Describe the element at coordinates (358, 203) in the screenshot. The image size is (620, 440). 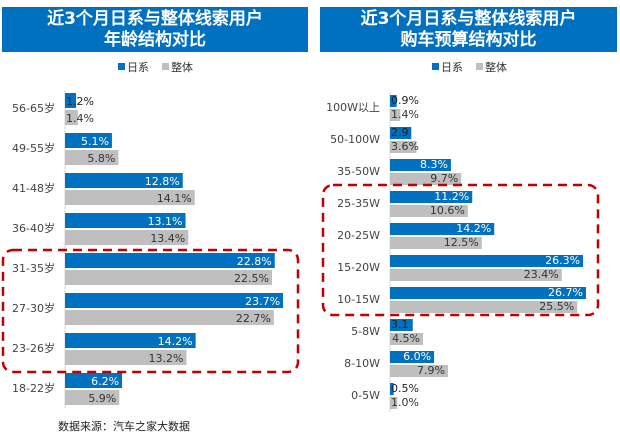
I see `category-label: 25-35W` at that location.